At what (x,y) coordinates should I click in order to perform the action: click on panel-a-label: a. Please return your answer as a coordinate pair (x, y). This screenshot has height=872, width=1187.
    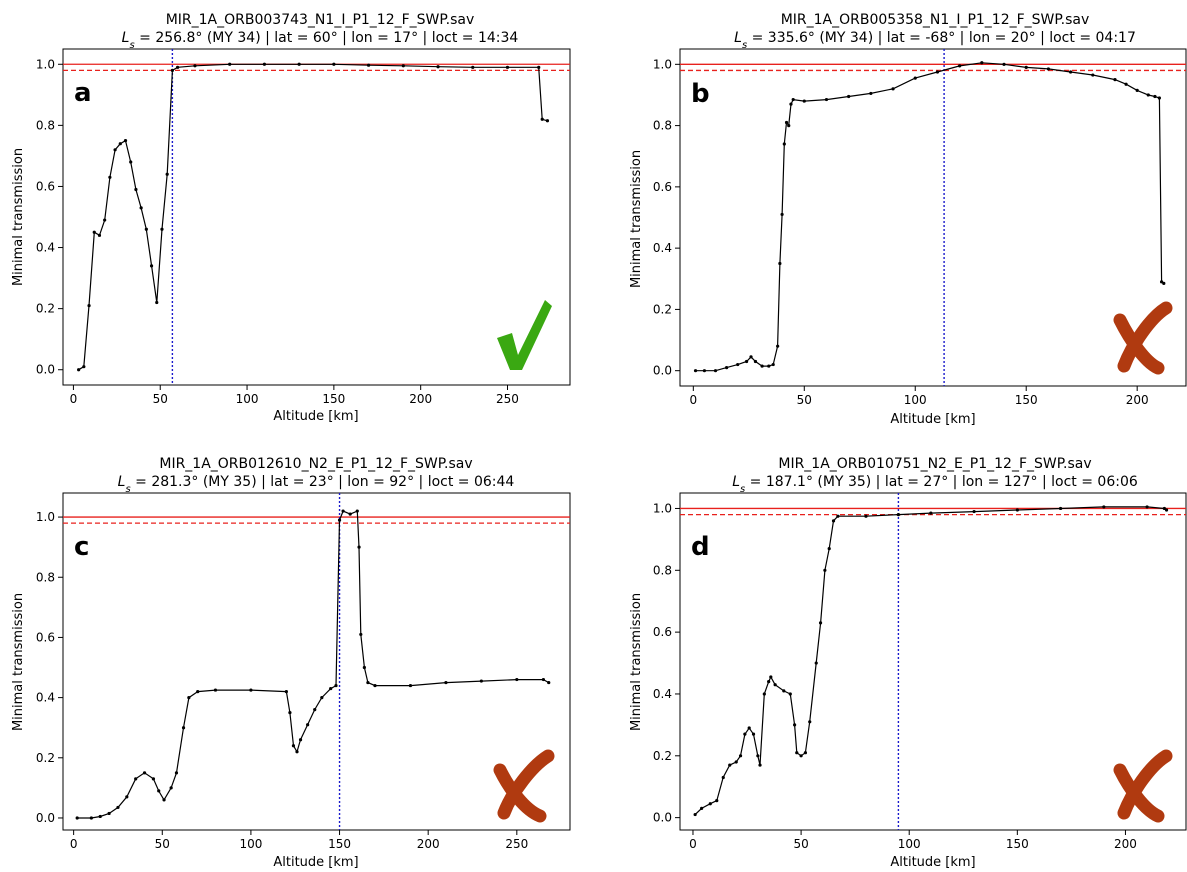
    Looking at the image, I should click on (83, 93).